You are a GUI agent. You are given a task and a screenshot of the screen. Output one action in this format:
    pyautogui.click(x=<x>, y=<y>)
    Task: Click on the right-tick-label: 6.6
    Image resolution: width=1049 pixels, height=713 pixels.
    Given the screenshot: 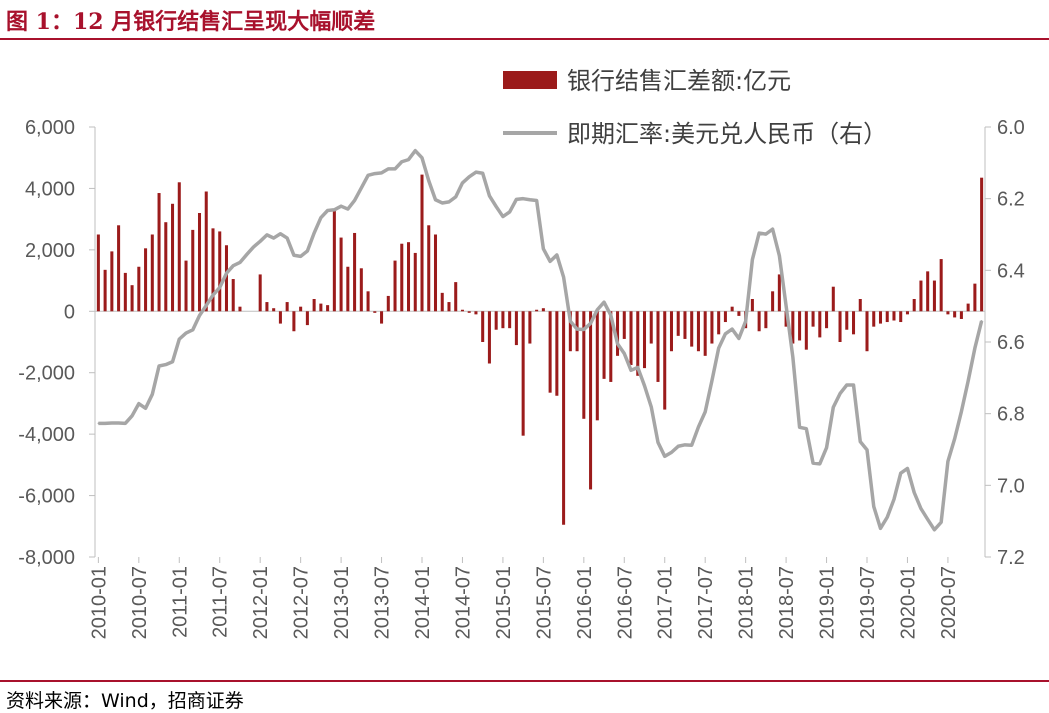 What is the action you would take?
    pyautogui.click(x=1011, y=343)
    